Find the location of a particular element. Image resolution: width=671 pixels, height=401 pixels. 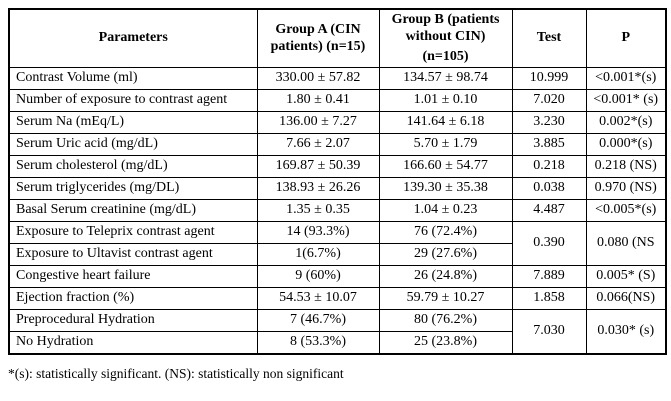

test-cell: 0.038 is located at coordinates (549, 189).